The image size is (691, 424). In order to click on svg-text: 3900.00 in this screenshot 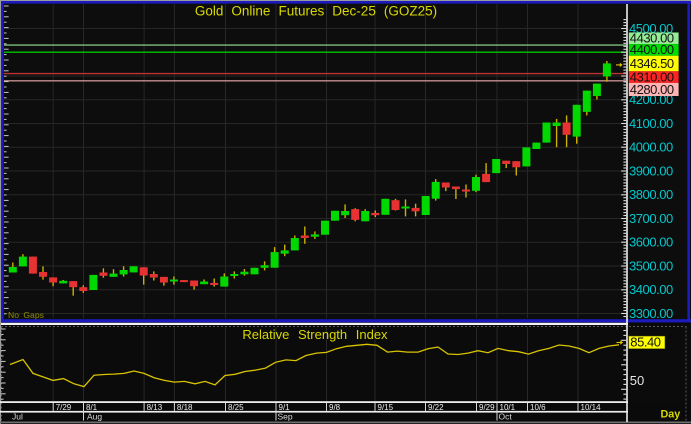, I will do `click(651, 170)`.